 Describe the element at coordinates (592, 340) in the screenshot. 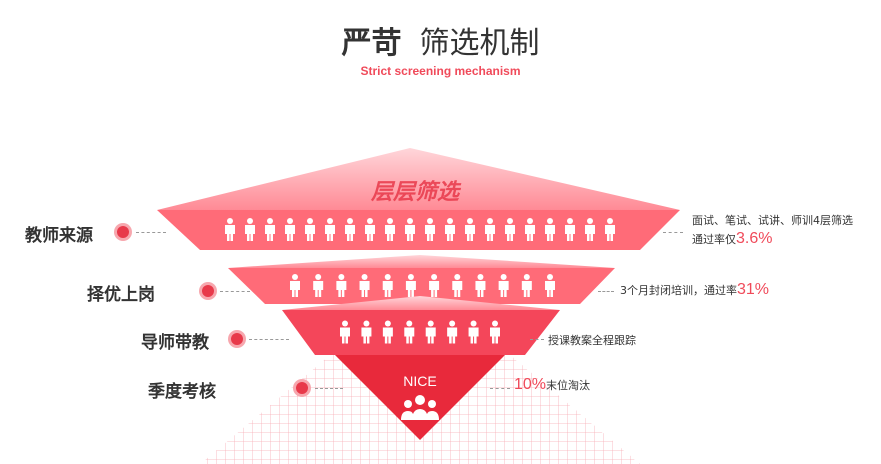

I see `tier-note: 授课教案全程跟踪` at that location.